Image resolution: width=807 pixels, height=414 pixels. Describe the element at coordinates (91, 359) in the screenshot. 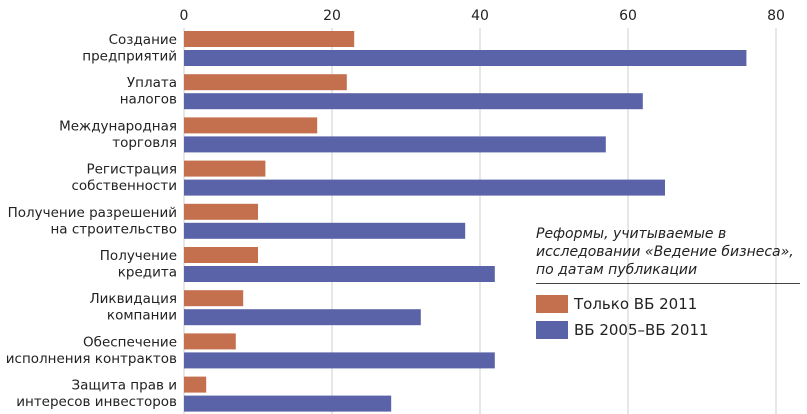

I see `category-label: исполнения контрактов` at that location.